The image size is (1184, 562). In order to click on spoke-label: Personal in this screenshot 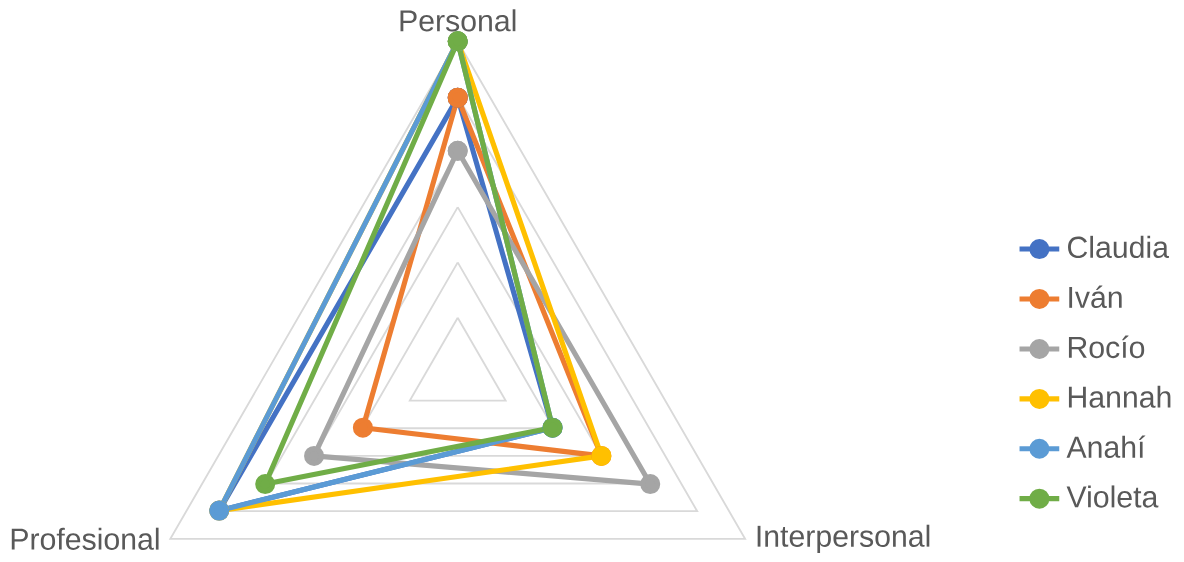, I will do `click(458, 20)`.